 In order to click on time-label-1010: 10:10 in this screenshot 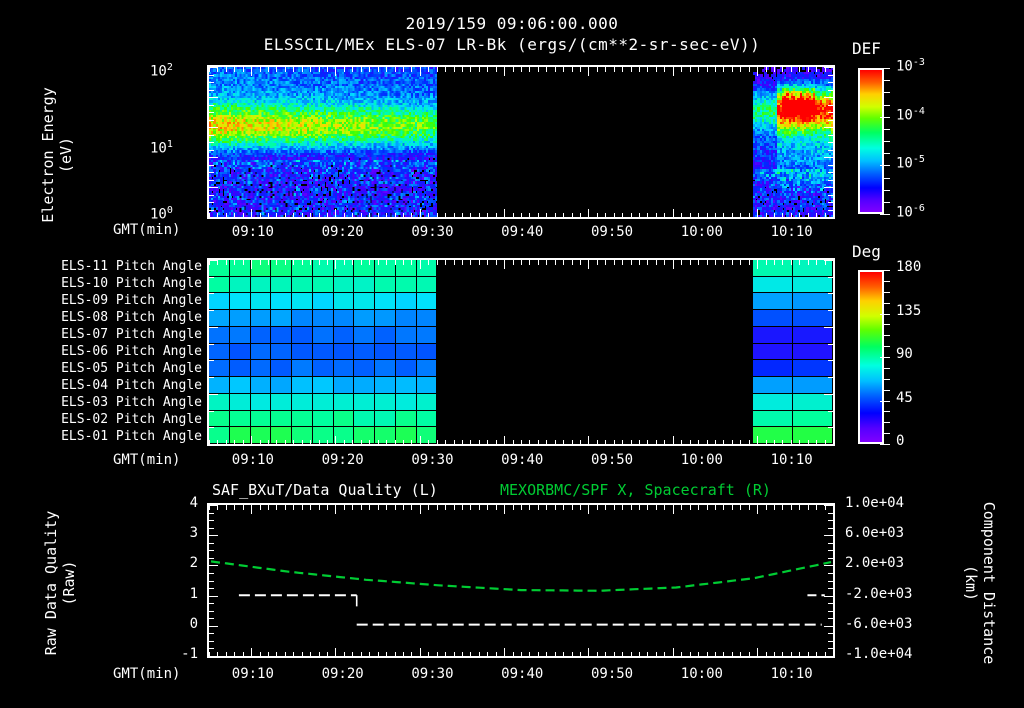, I will do `click(791, 460)`.